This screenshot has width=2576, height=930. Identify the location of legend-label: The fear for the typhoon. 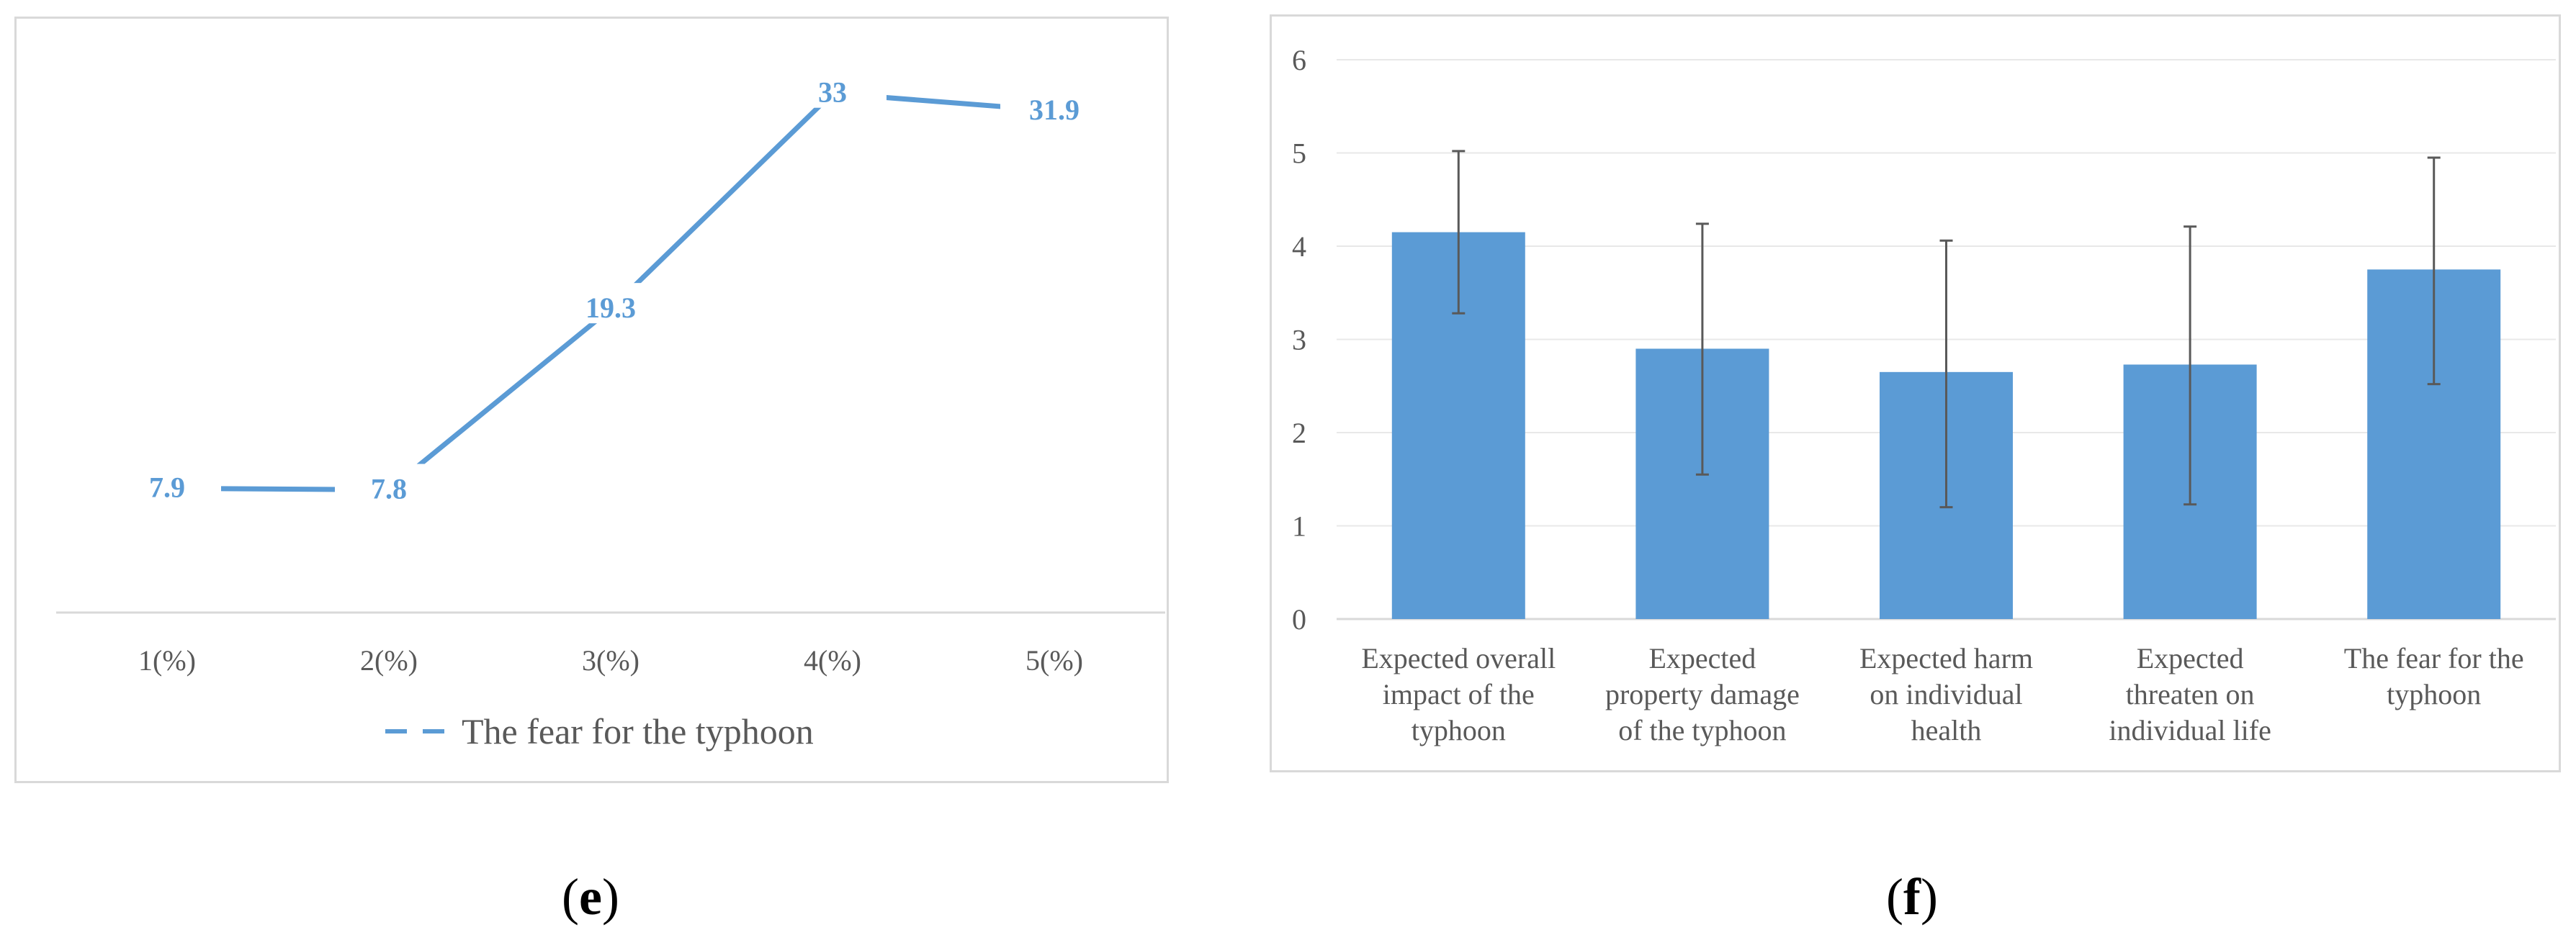
(638, 731).